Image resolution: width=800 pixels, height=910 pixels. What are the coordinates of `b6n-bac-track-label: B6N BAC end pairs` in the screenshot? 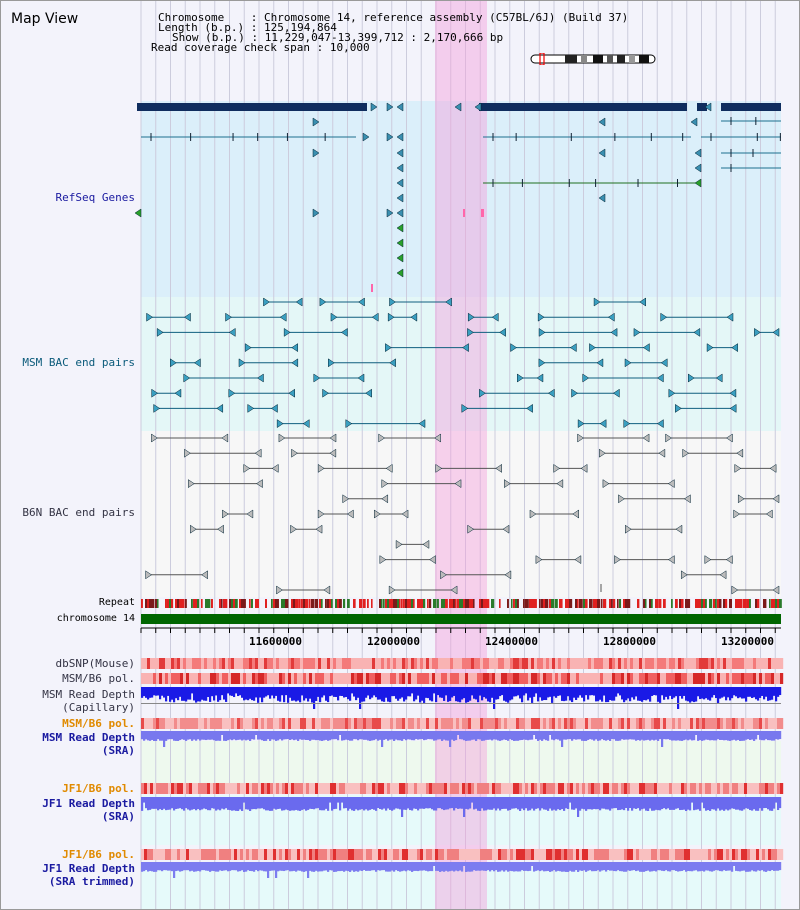 It's located at (78, 512).